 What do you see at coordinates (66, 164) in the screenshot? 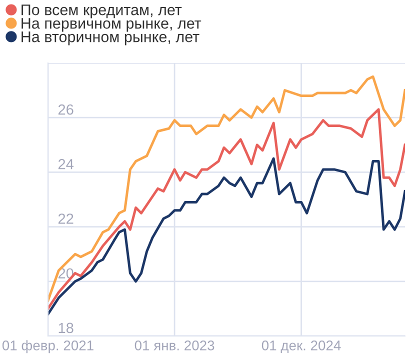
I see `y-tick-label: 24` at bounding box center [66, 164].